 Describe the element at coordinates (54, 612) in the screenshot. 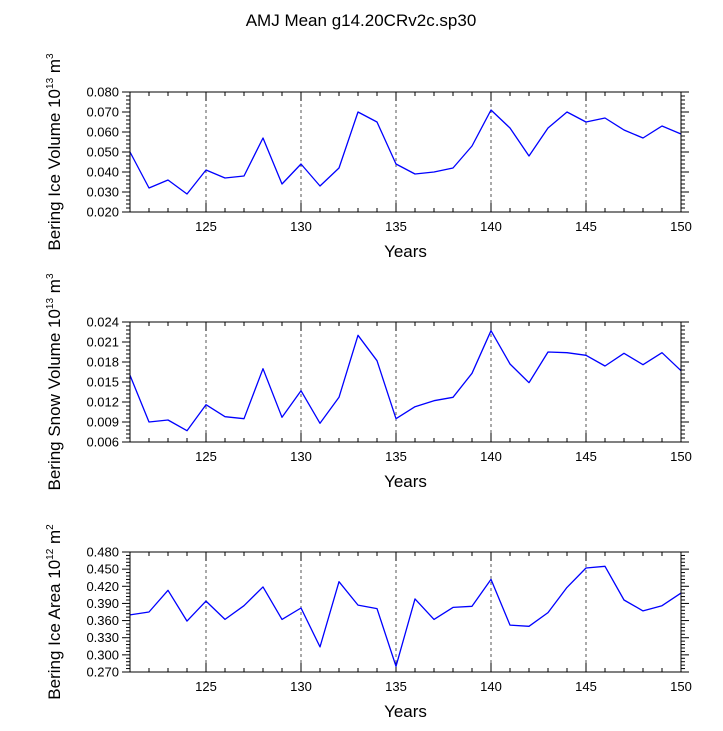

I see `y-axis-label: Bering Ice Area 1012 m2` at that location.